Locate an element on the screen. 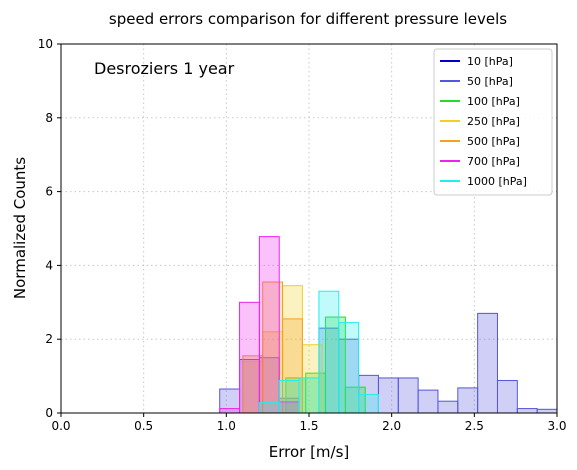  legend-box is located at coordinates (493, 122).